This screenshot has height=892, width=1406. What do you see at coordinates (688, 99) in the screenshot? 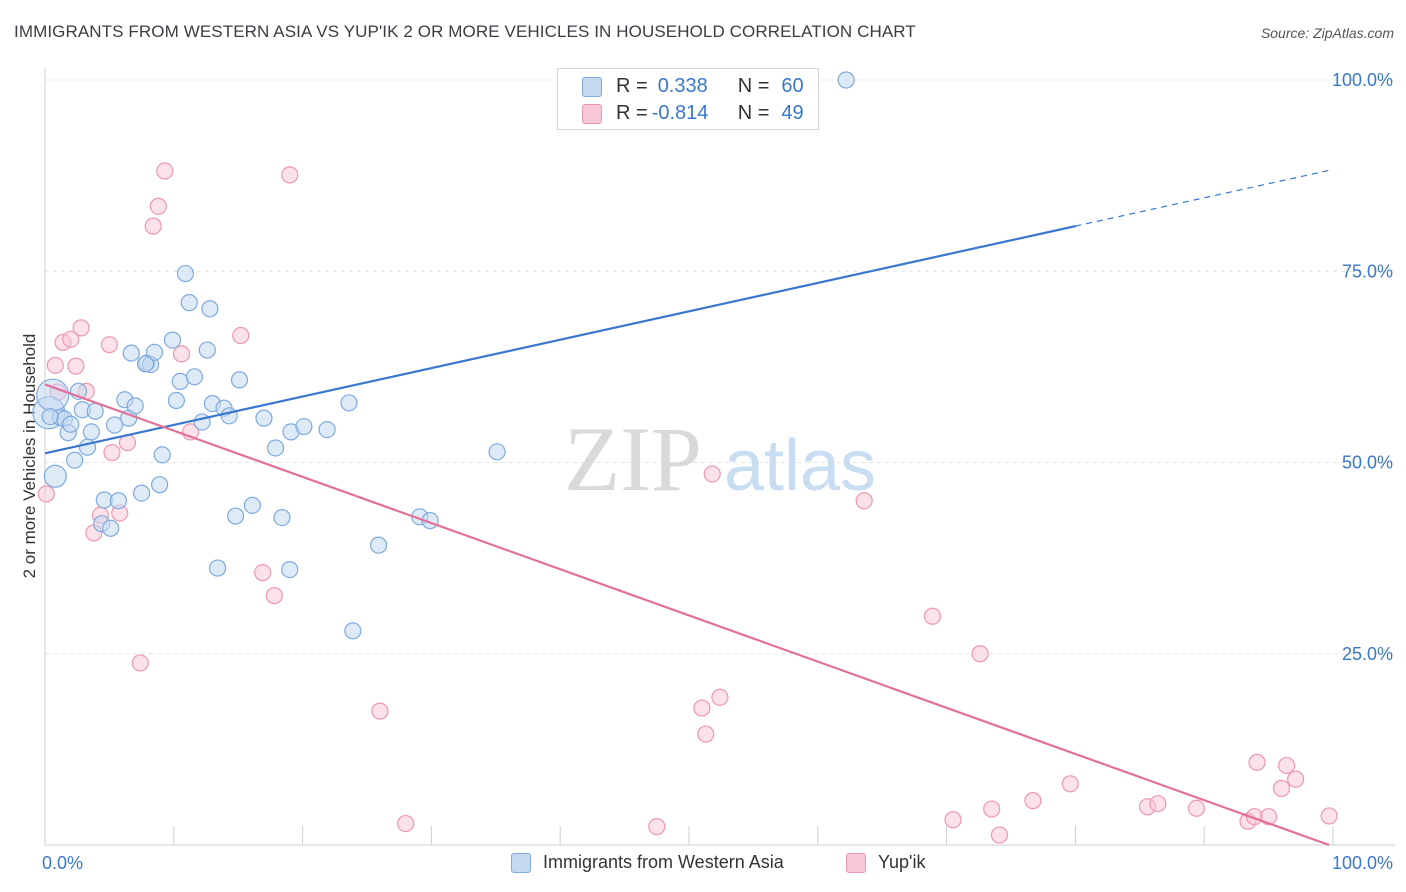
I see `correlation-legend: R = 0.338 N = 60 R = -0.814 N = 49` at bounding box center [688, 99].